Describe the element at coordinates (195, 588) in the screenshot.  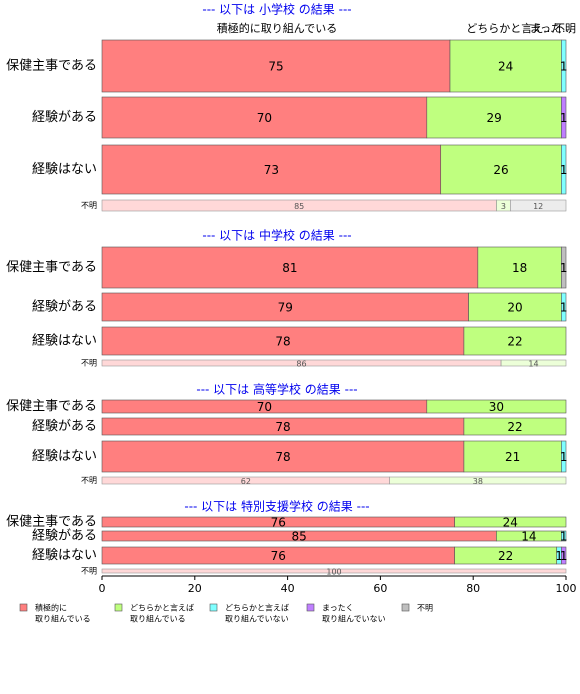
I see `x-tick-label: 20` at that location.